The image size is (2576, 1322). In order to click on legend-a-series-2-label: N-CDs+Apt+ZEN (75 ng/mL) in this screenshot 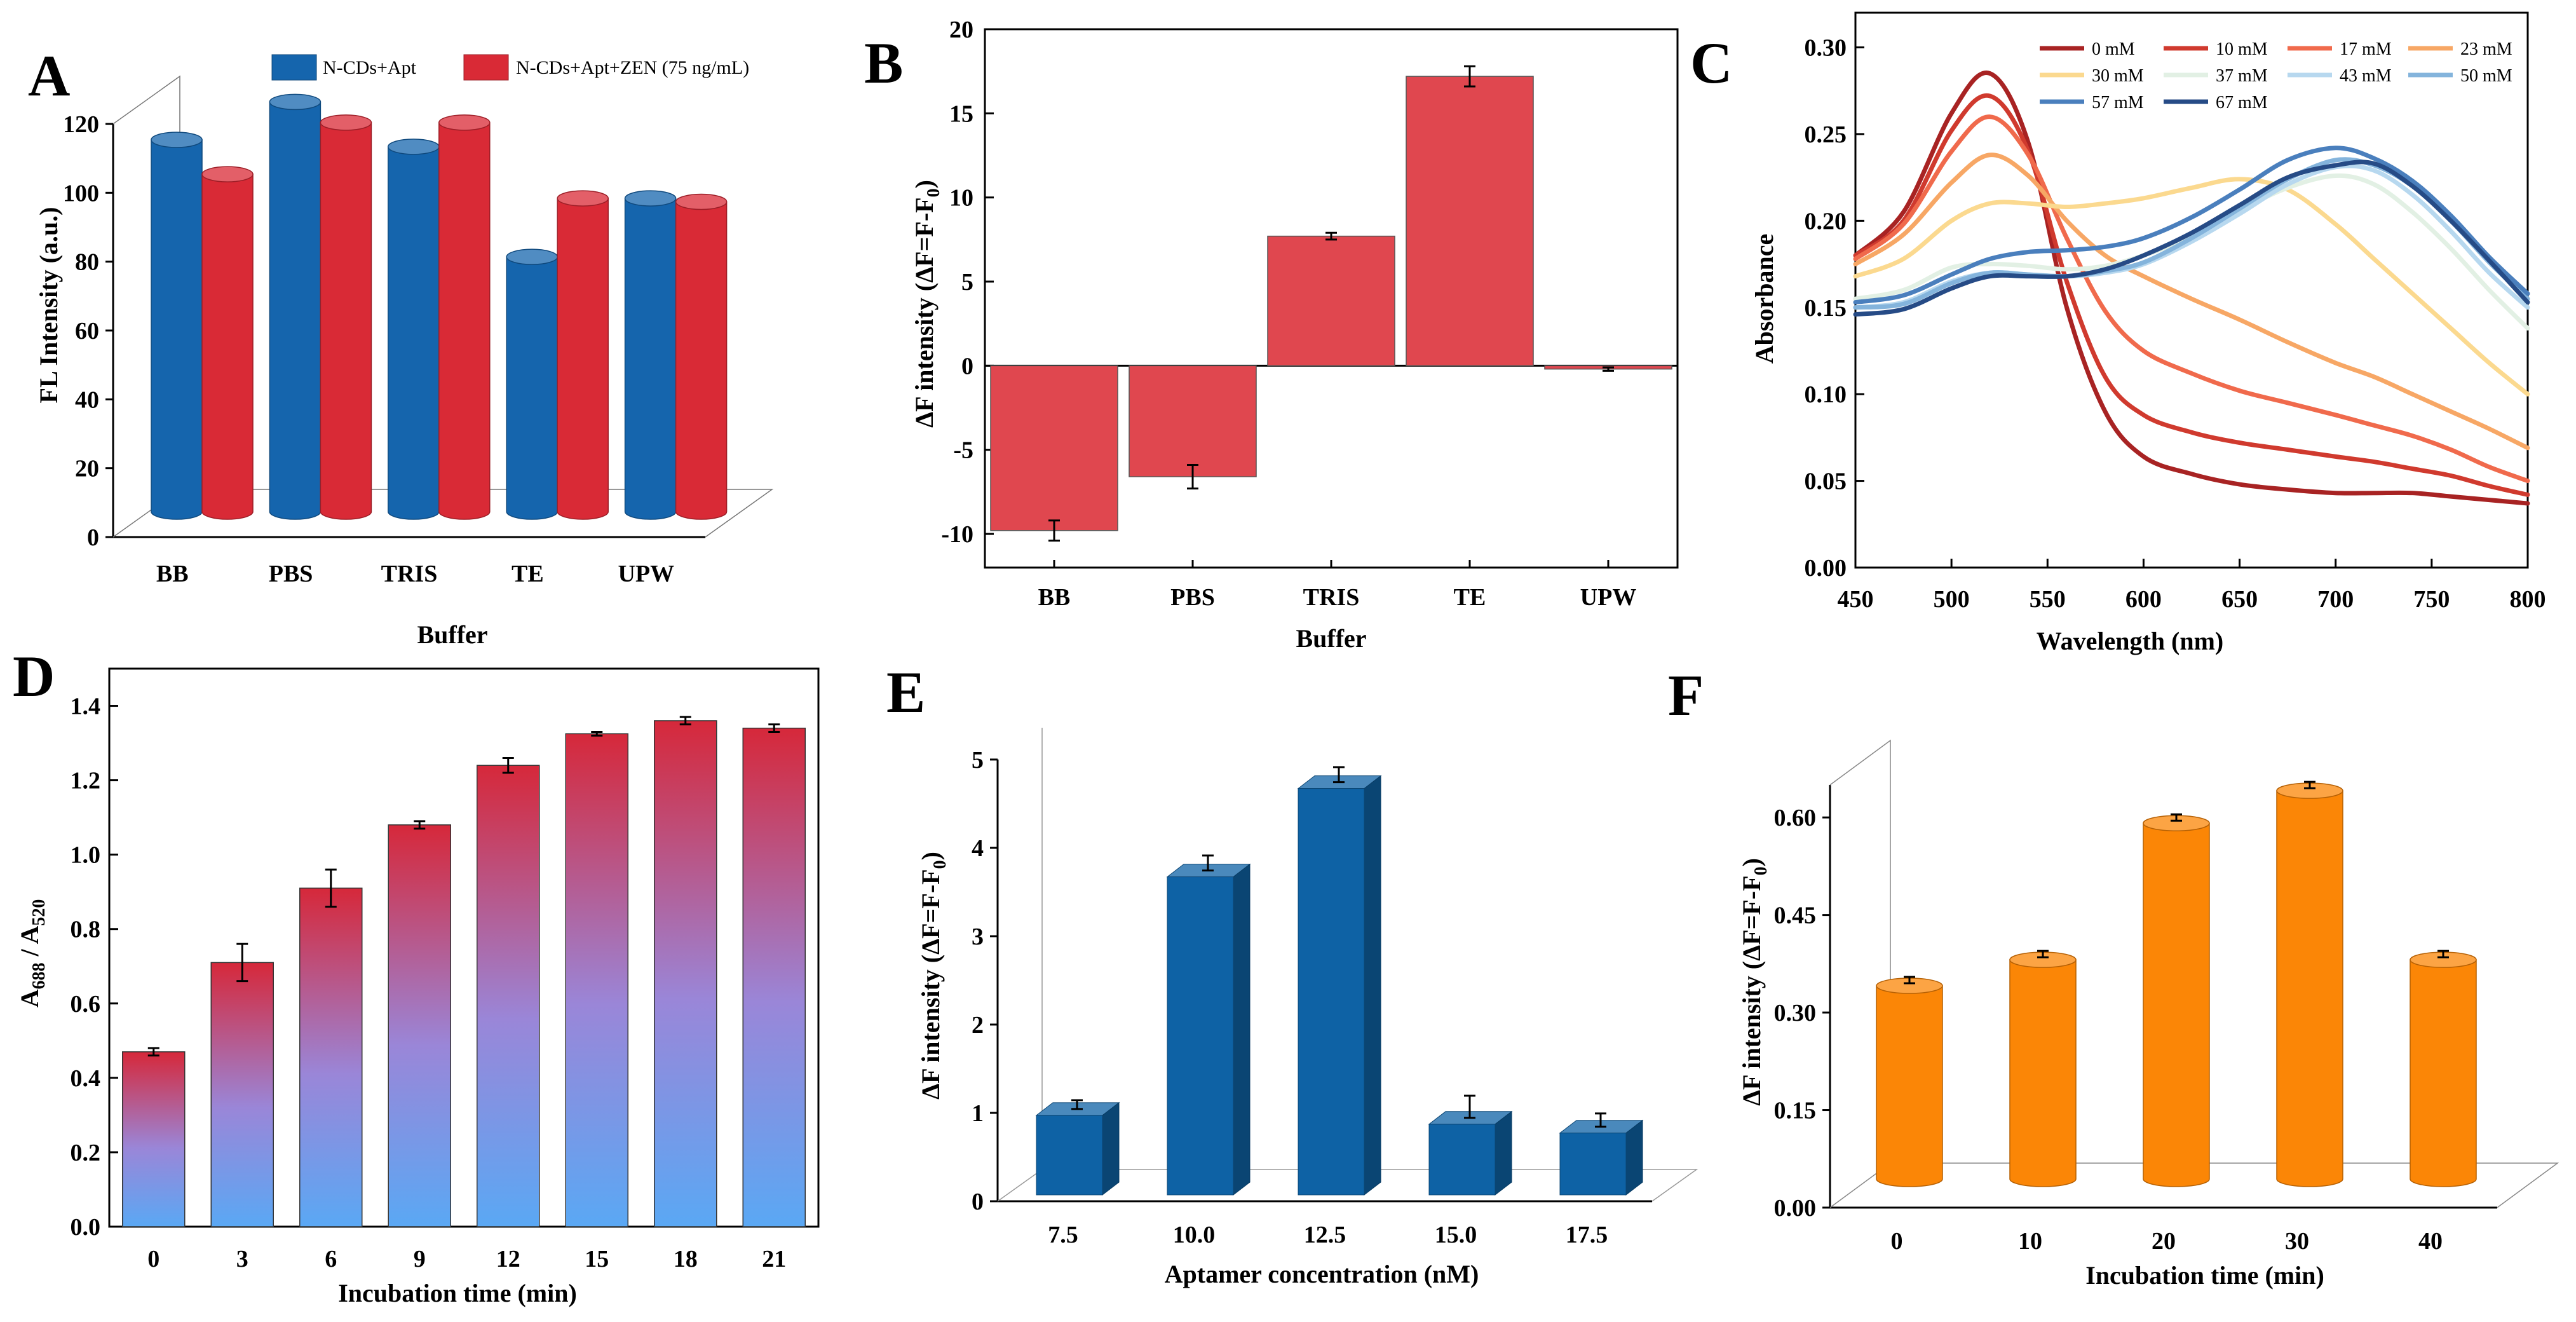, I will do `click(632, 67)`.